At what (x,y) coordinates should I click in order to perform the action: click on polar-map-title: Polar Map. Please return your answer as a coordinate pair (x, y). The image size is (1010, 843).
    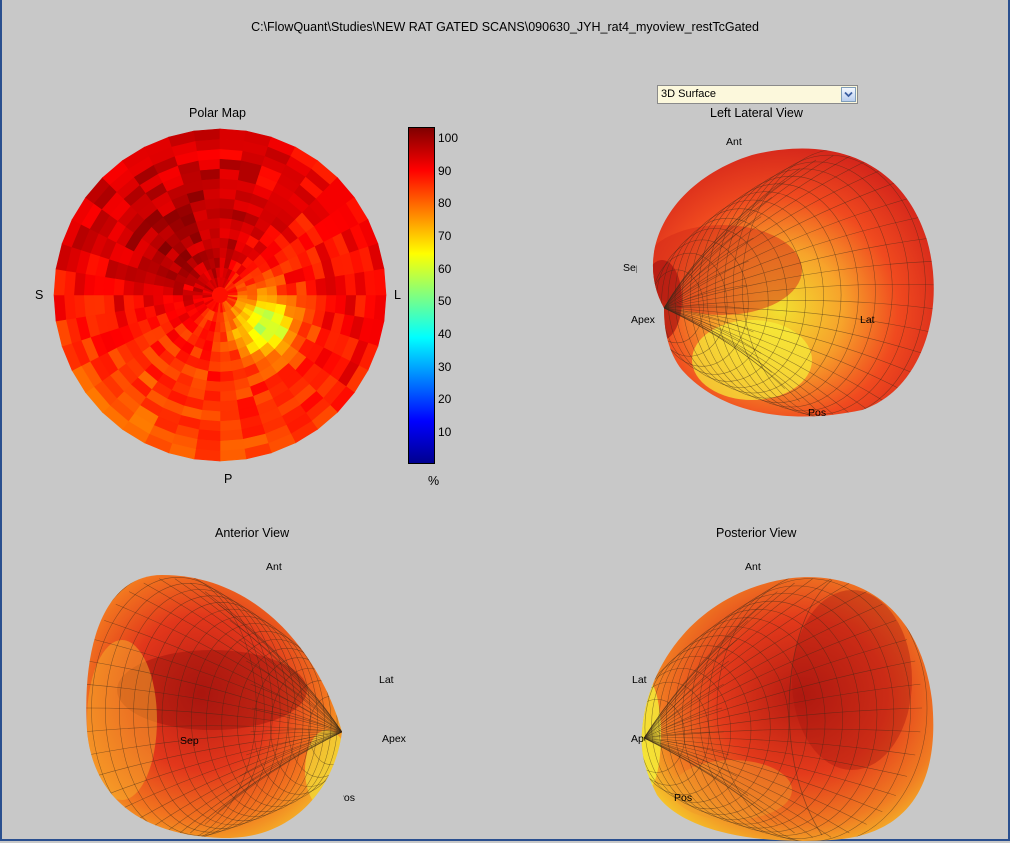
    Looking at the image, I should click on (217, 113).